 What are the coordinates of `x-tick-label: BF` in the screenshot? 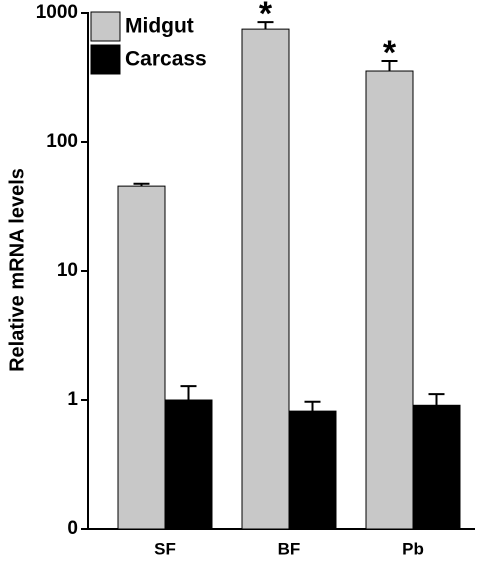 It's located at (289, 548).